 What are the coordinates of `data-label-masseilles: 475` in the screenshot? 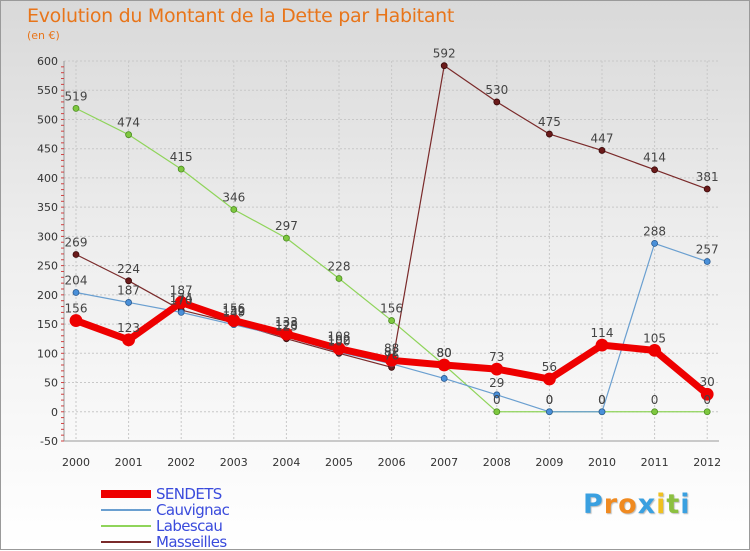 It's located at (549, 122).